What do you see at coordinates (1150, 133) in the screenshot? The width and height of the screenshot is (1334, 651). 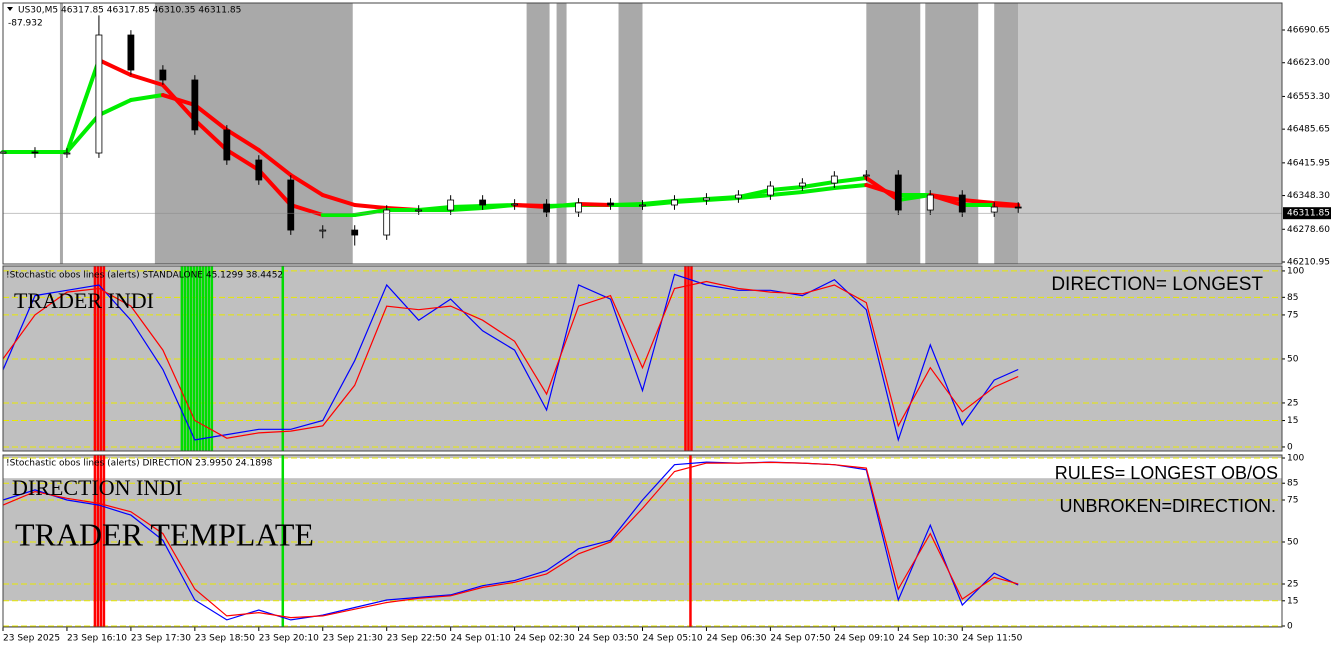 I see `future-area` at bounding box center [1150, 133].